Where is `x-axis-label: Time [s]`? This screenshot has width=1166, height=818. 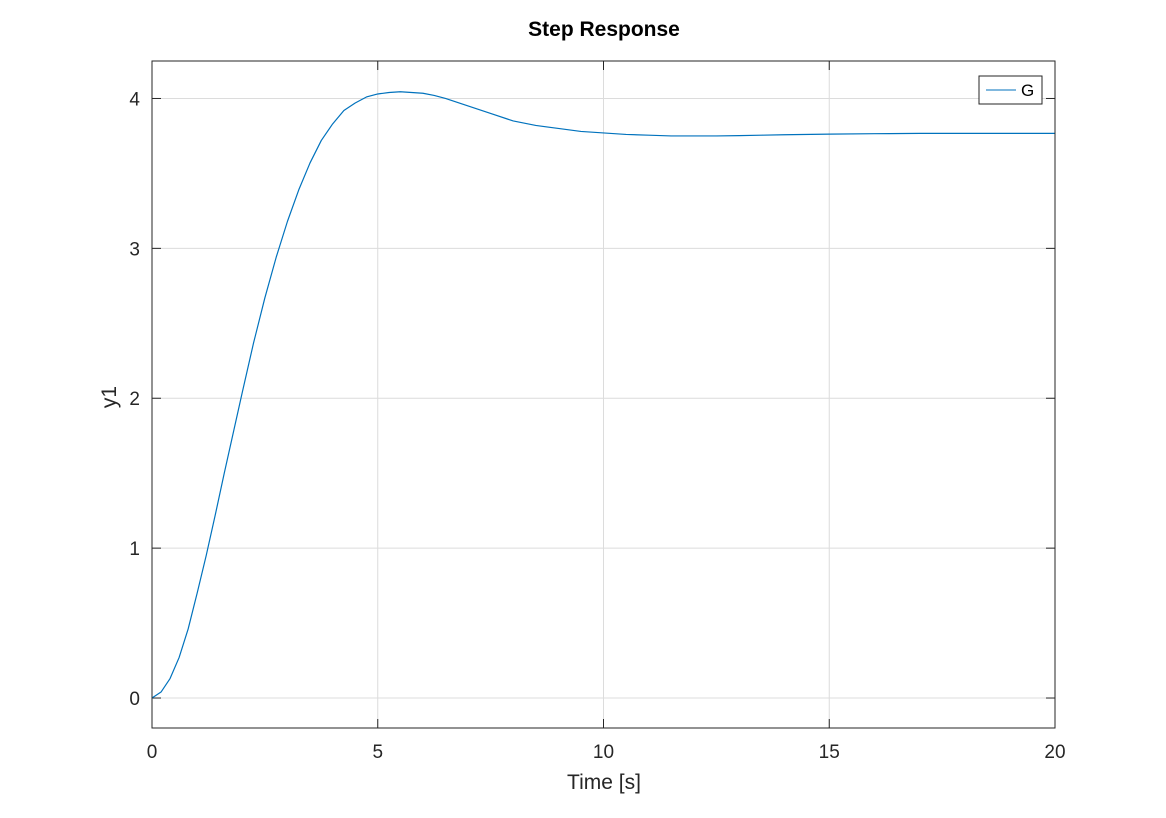 x-axis-label: Time [s] is located at coordinates (604, 782).